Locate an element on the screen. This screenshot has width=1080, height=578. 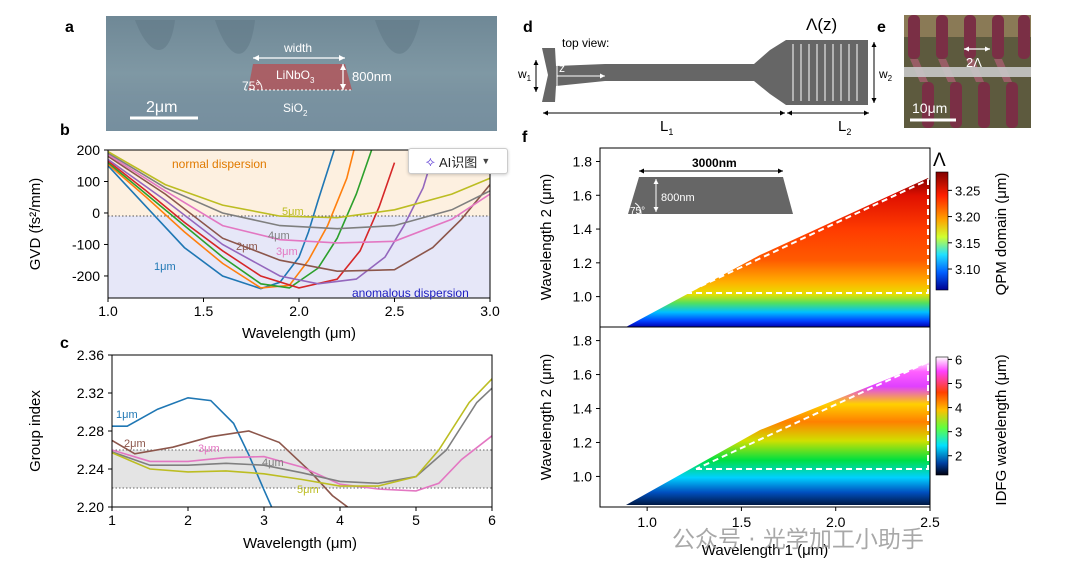
label-anomalous-dispersion: anomalous dispersion is located at coordinates (410, 293).